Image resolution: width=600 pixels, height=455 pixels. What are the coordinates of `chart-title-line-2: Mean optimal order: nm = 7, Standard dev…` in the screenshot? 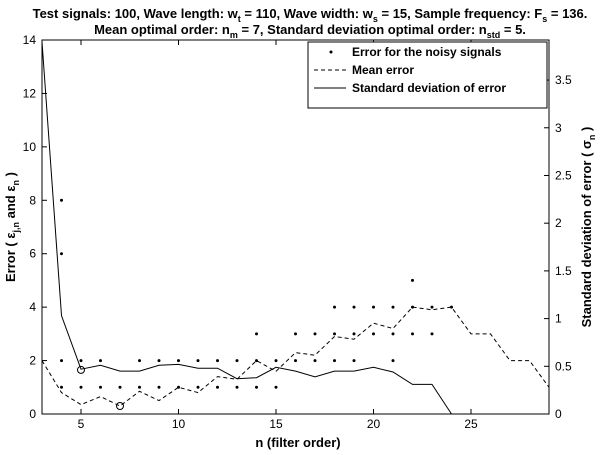 It's located at (310, 31).